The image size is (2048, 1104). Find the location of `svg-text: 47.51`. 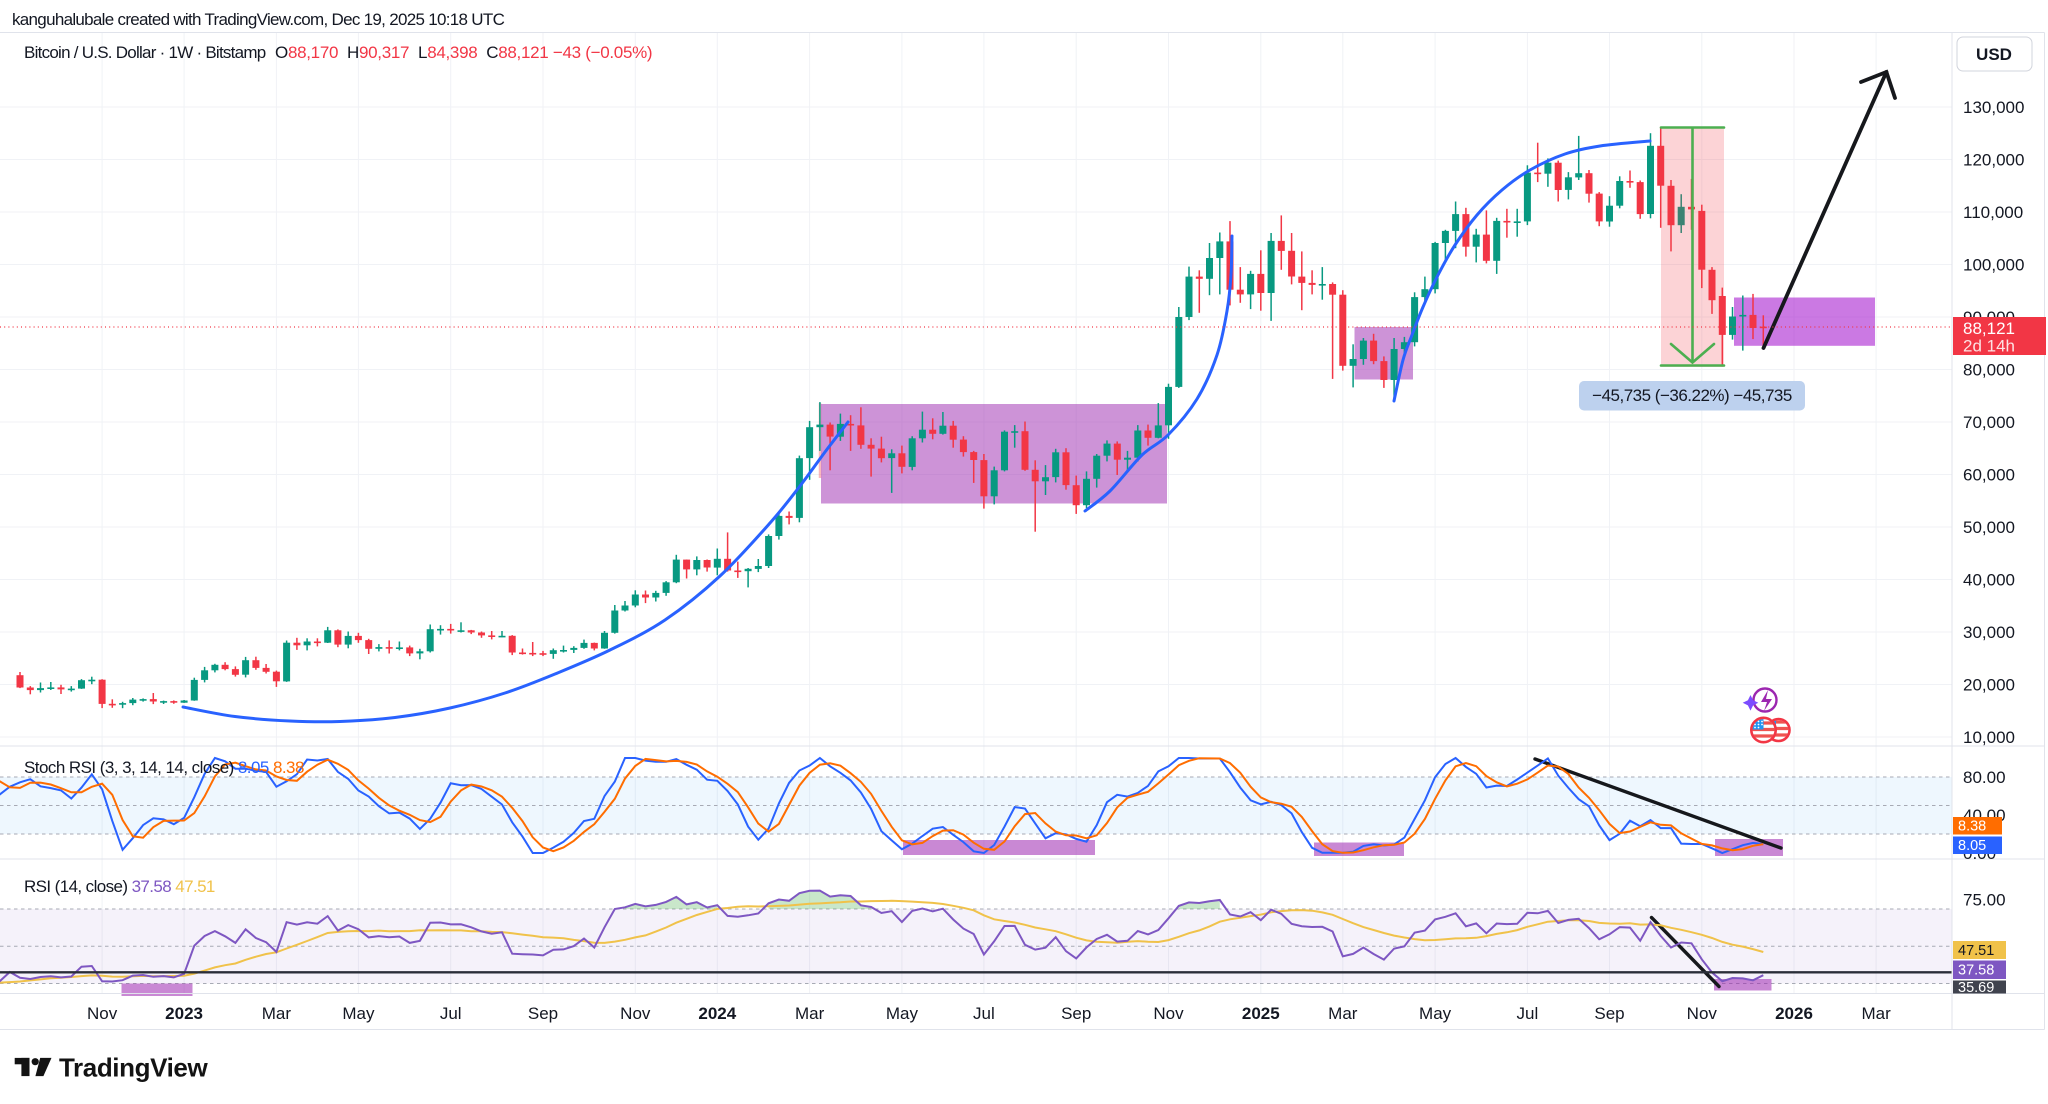

svg-text: 47.51 is located at coordinates (1976, 951).